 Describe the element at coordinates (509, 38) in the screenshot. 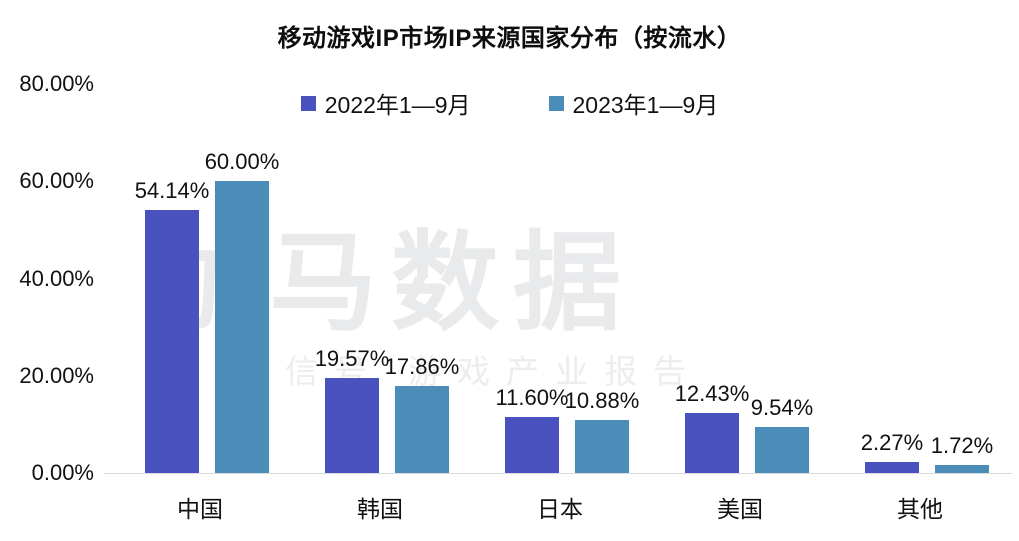

I see `chart-title: 移动游戏IP市场IP来源国家分布（按流水）` at that location.